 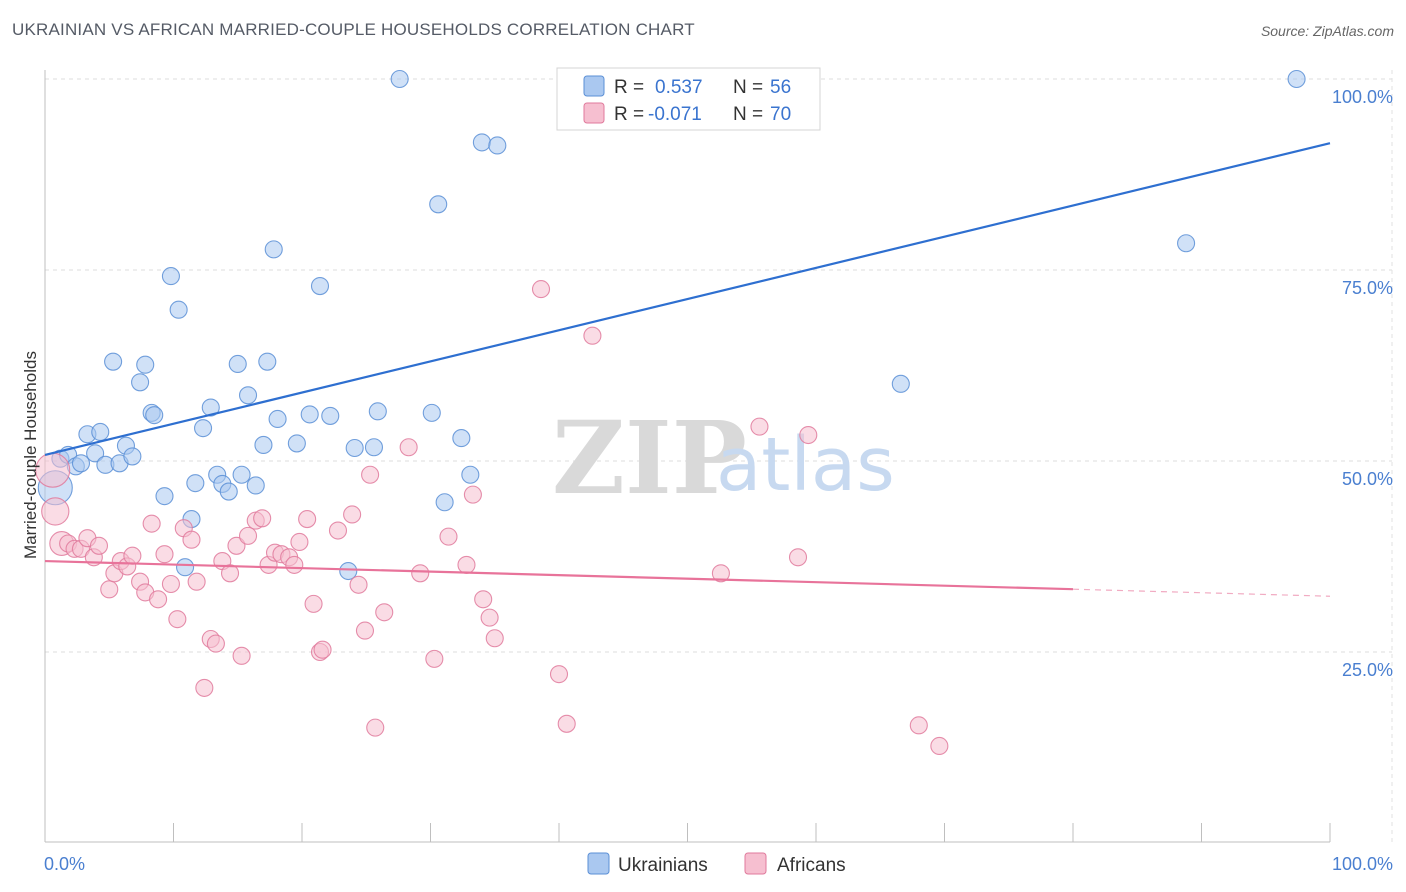 What do you see at coordinates (1327, 31) in the screenshot?
I see `source-credit: Source: ZipAtlas.com` at bounding box center [1327, 31].